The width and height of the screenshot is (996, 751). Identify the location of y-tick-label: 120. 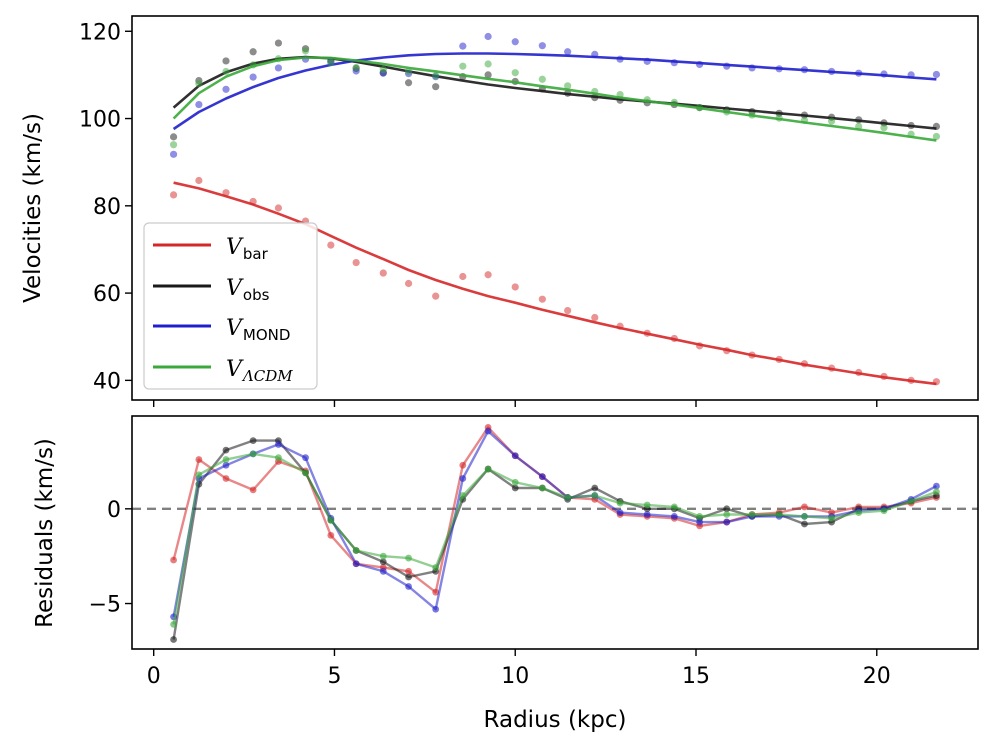
(100, 32).